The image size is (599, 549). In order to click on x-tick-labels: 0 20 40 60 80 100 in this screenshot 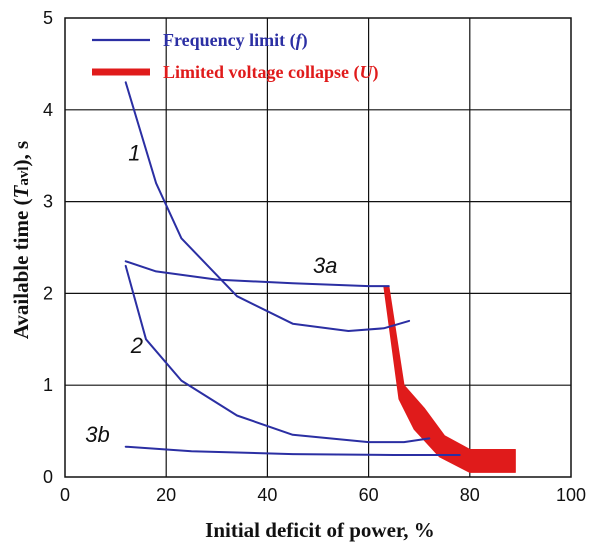, I will do `click(323, 495)`.